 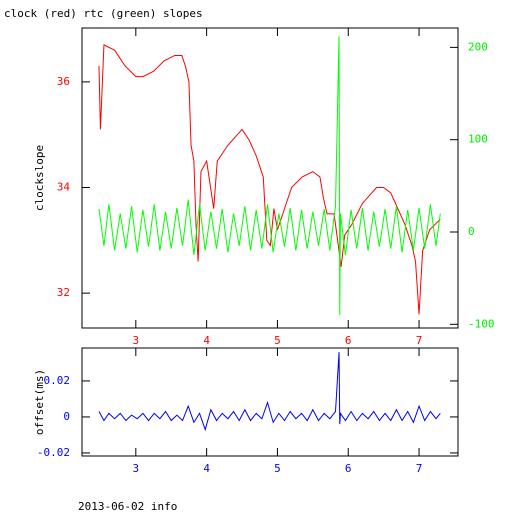 I want to click on y-axis-label: clockslope, so click(x=39, y=178).